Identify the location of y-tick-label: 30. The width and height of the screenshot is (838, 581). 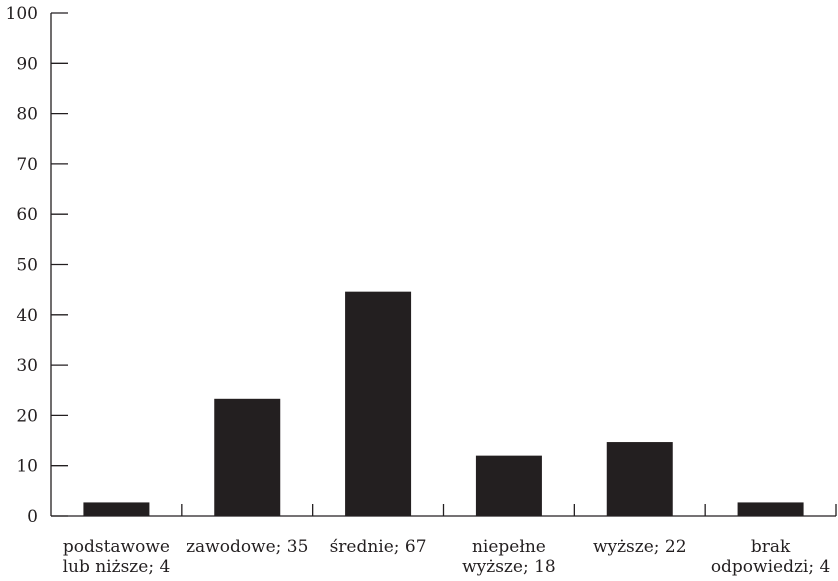
(27, 366).